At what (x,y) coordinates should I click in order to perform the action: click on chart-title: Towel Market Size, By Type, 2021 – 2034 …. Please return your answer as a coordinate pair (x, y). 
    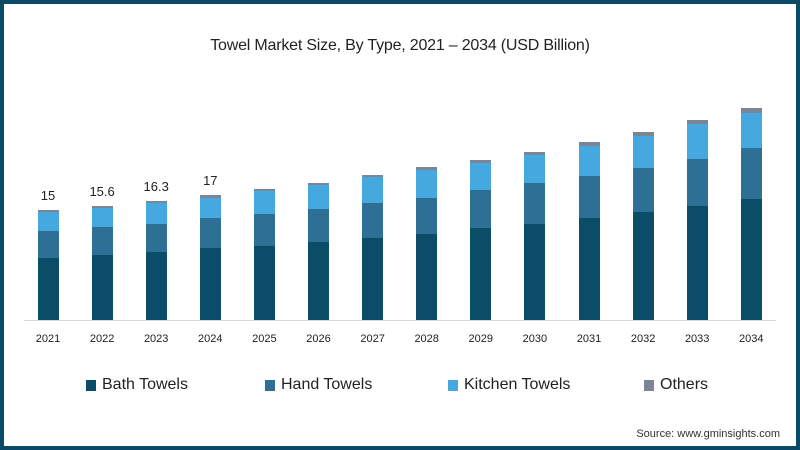
    Looking at the image, I should click on (400, 45).